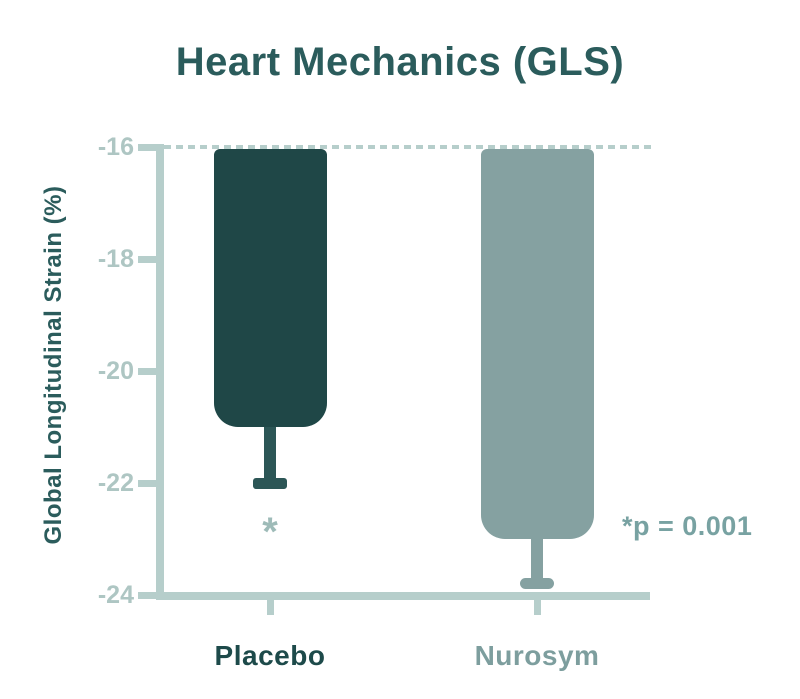  I want to click on x-tick-nurosym, so click(537, 607).